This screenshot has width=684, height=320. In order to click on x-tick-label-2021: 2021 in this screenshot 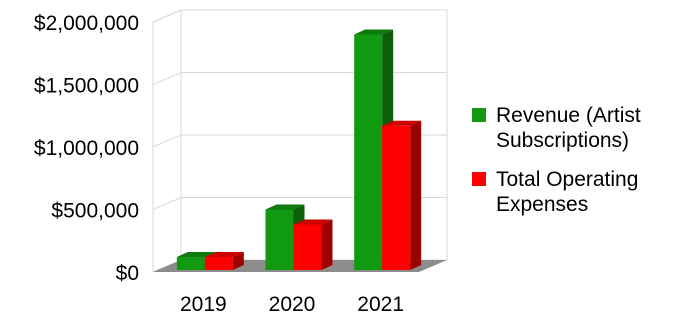, I will do `click(380, 304)`.